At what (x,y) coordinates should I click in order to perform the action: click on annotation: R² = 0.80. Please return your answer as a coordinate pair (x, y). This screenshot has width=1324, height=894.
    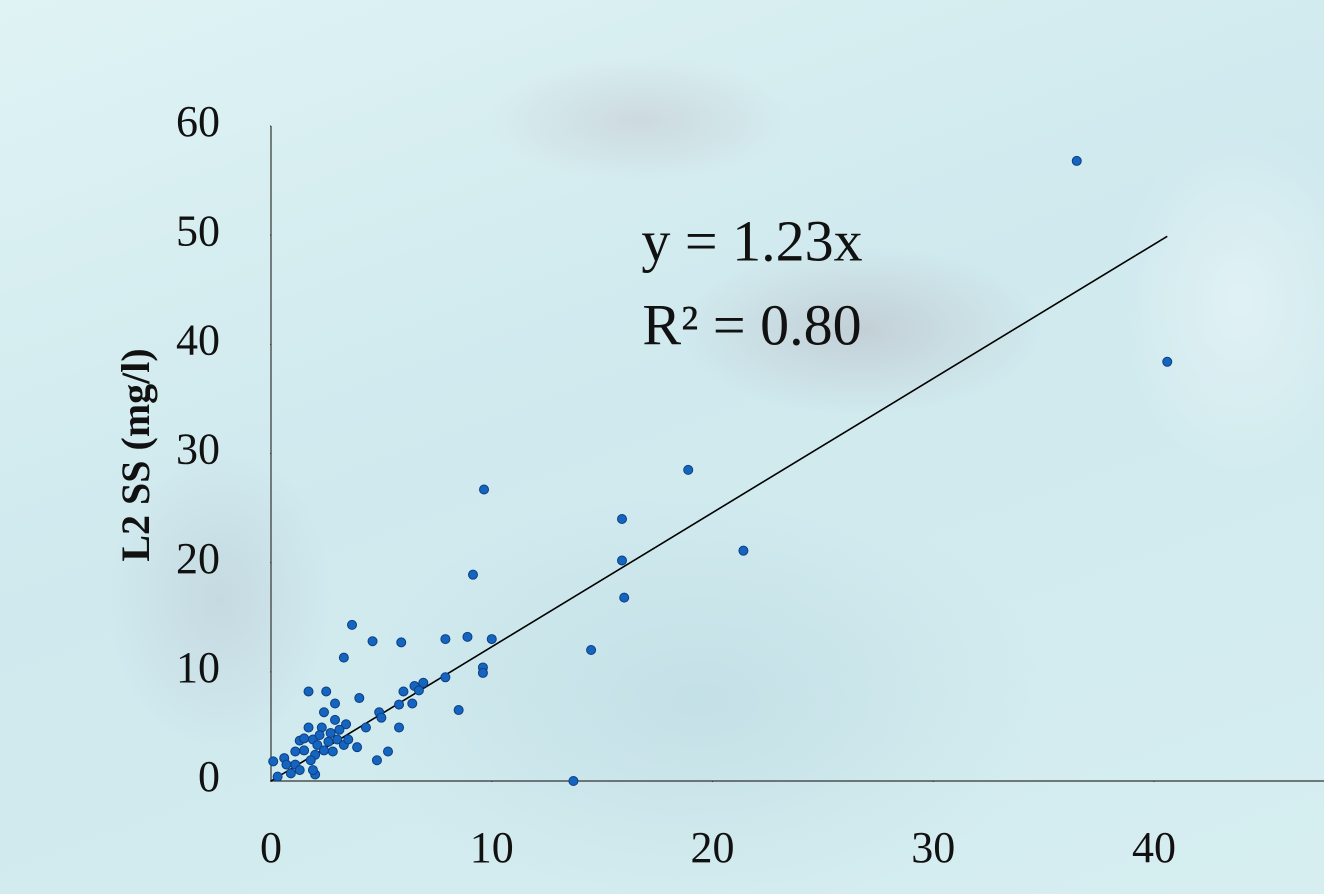
    Looking at the image, I should click on (751, 324).